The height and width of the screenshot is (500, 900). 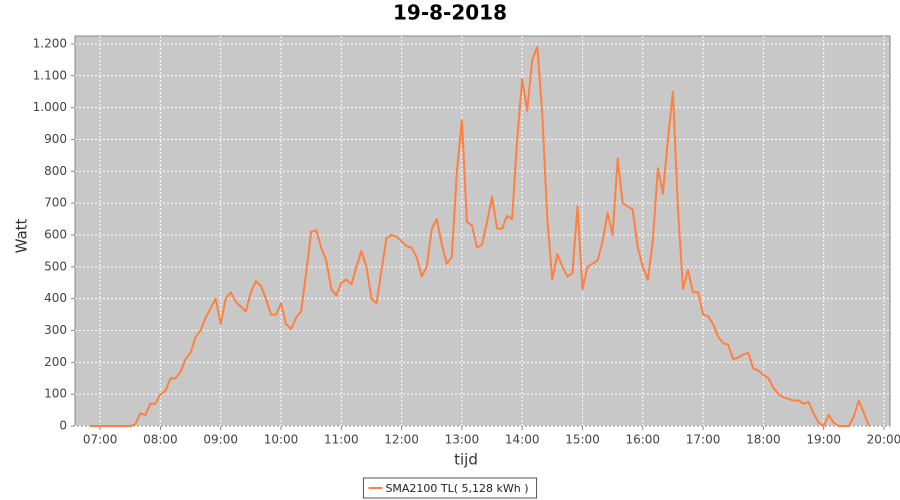 What do you see at coordinates (55, 266) in the screenshot?
I see `y-tick-label: 500` at bounding box center [55, 266].